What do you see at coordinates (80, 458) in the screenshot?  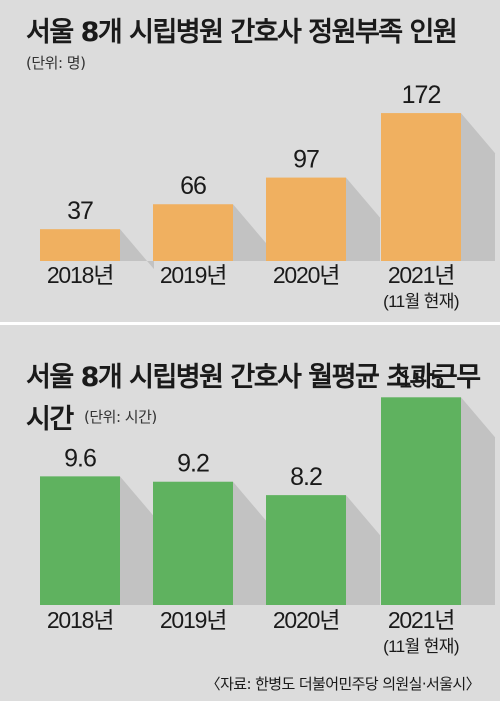 I see `bar-value-label: 9.6` at bounding box center [80, 458].